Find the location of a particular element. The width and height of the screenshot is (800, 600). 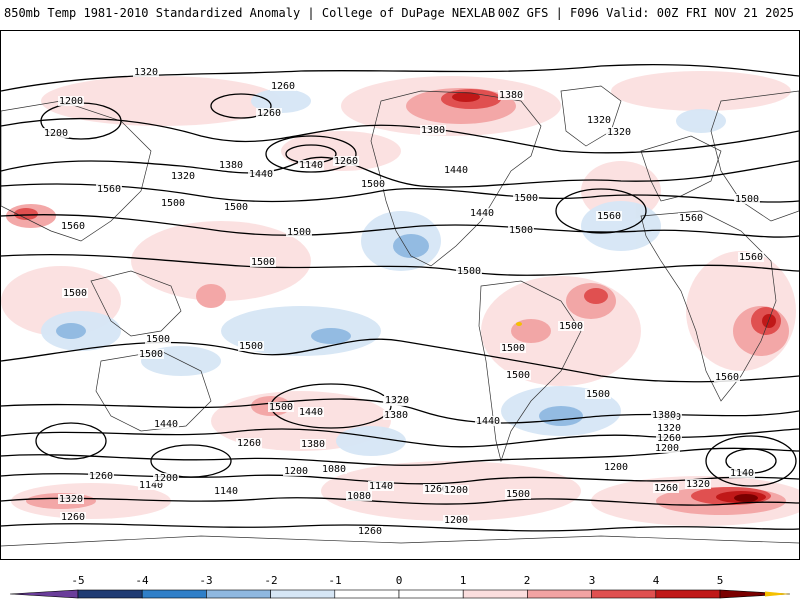

colorbar-over-triangle is located at coordinates (755, 594).